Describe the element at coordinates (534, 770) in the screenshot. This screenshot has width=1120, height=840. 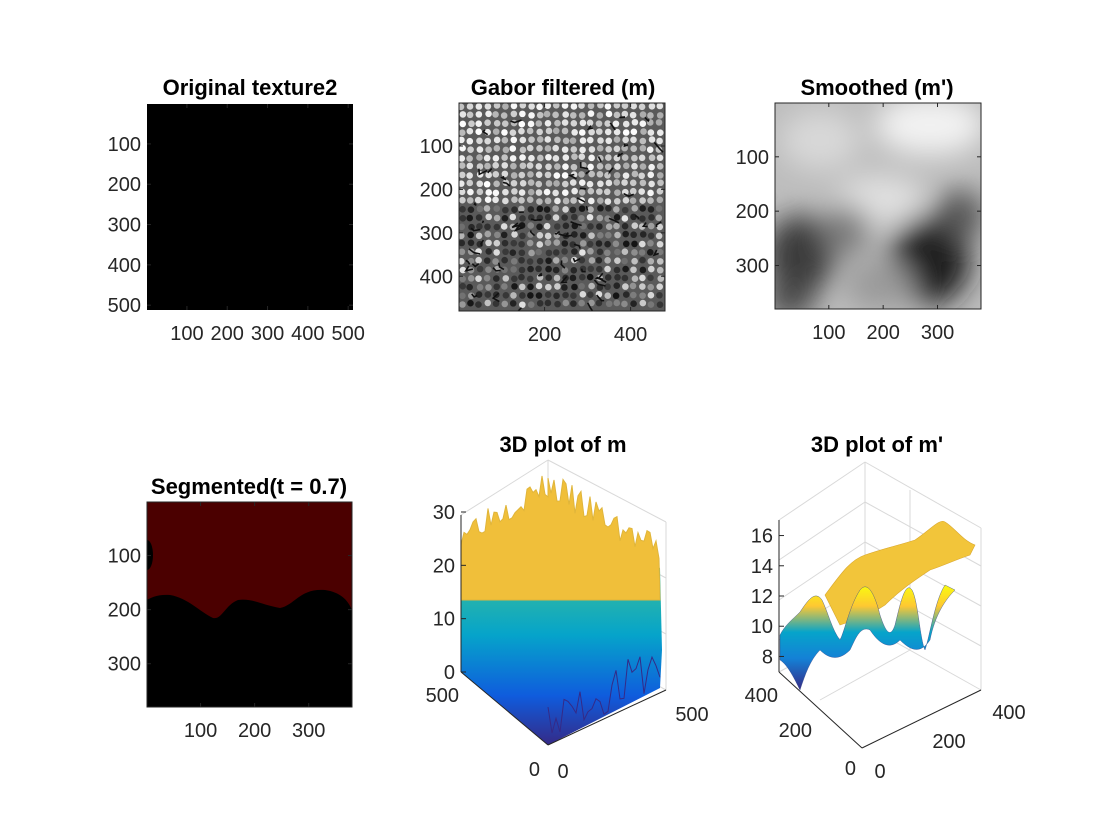
I see `y-tick-label: 0` at that location.